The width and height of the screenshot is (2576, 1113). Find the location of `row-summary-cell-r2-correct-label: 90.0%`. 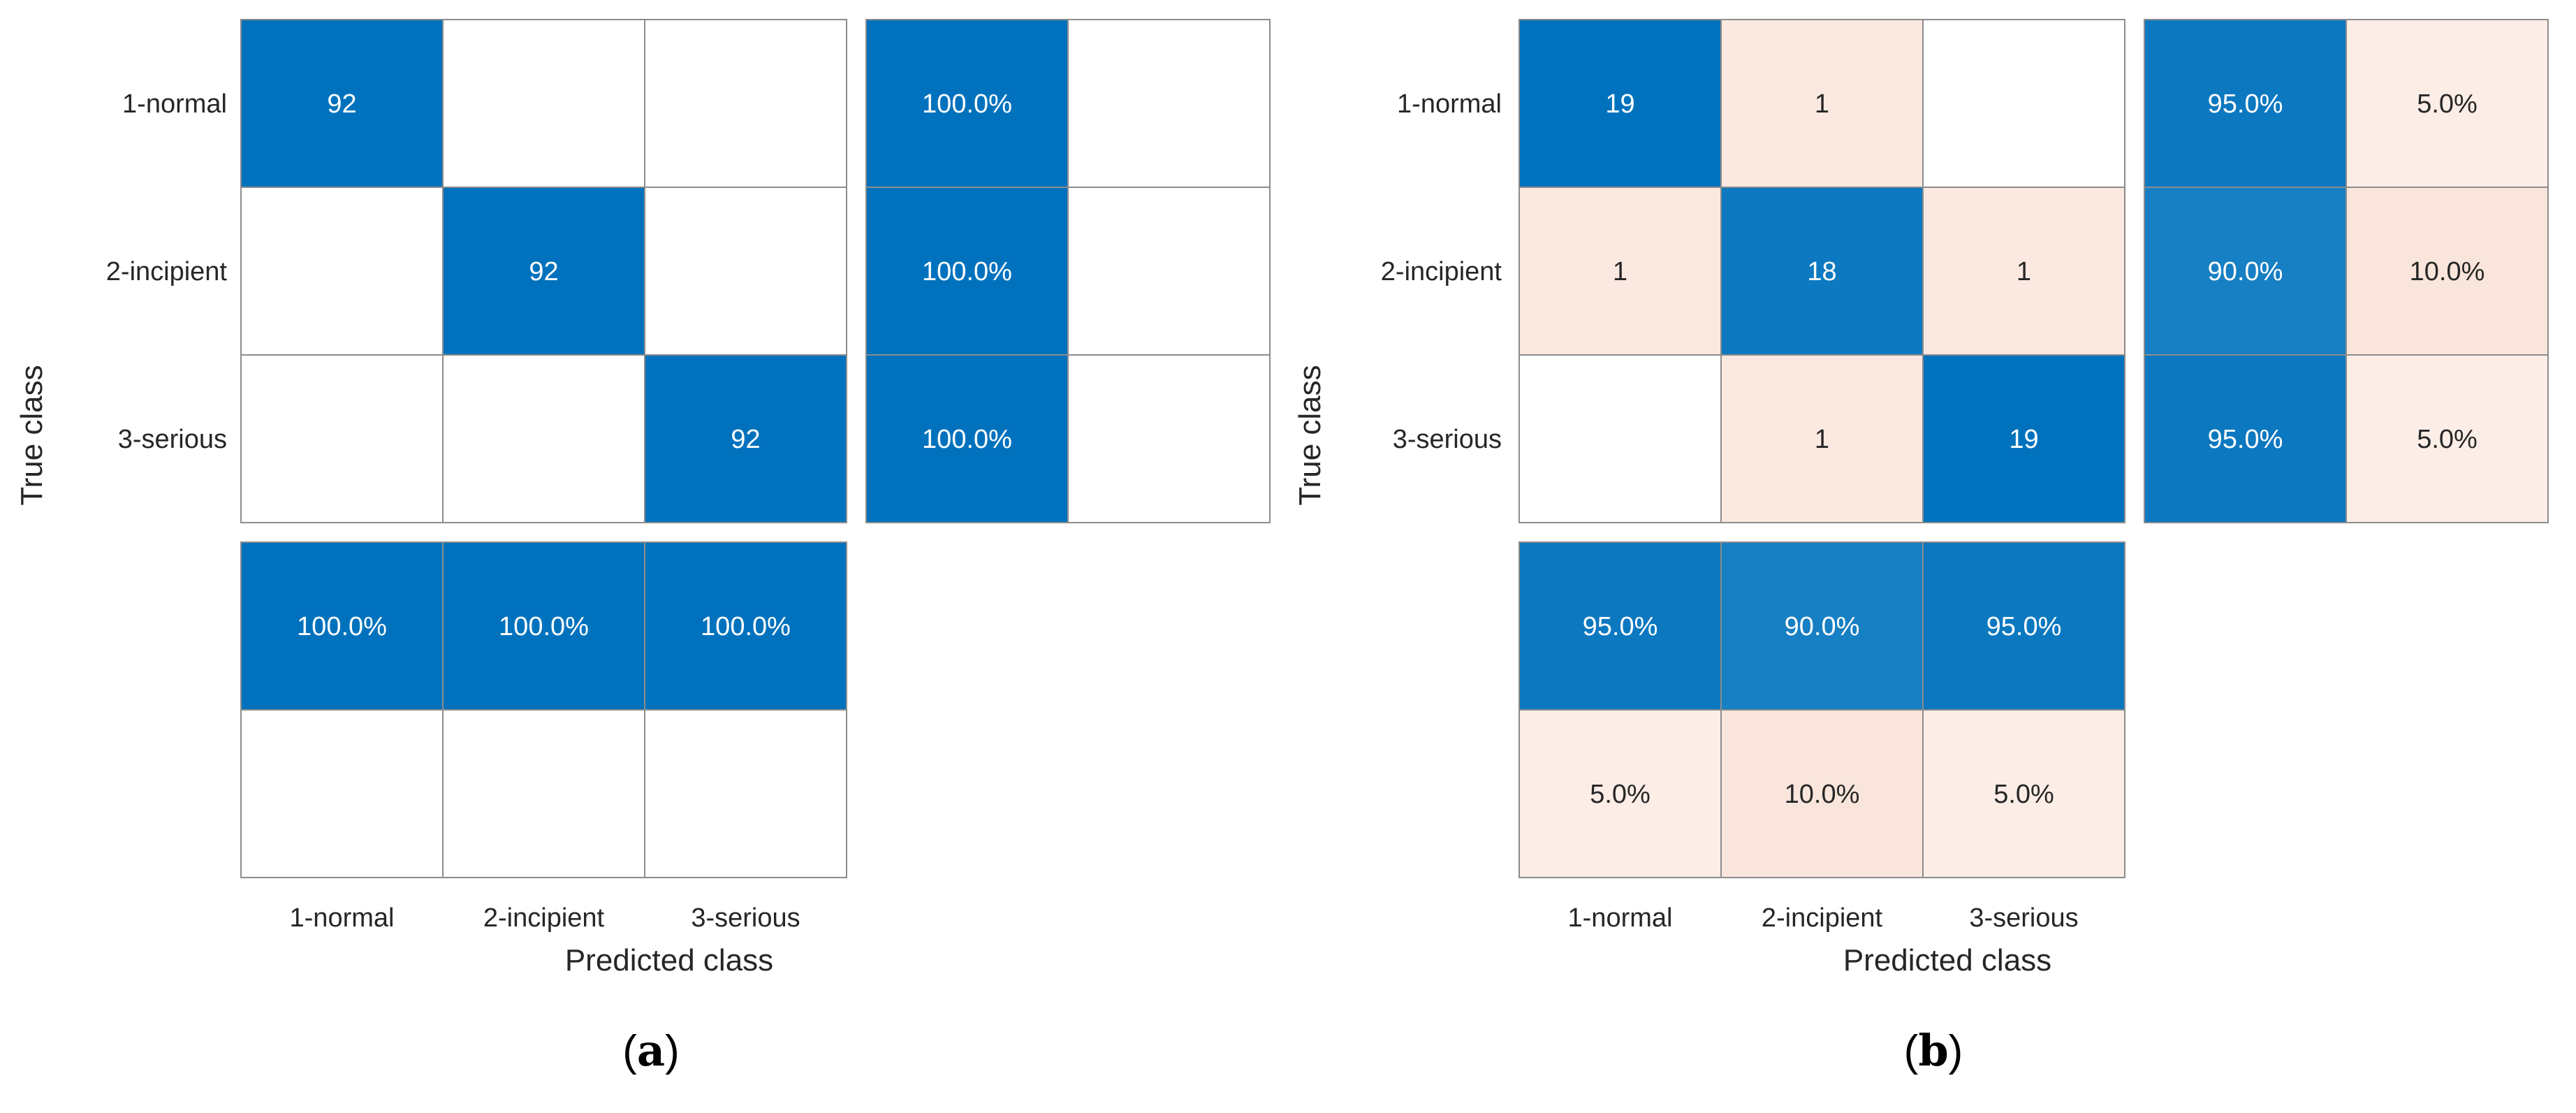

row-summary-cell-r2-correct-label: 90.0% is located at coordinates (2245, 271).